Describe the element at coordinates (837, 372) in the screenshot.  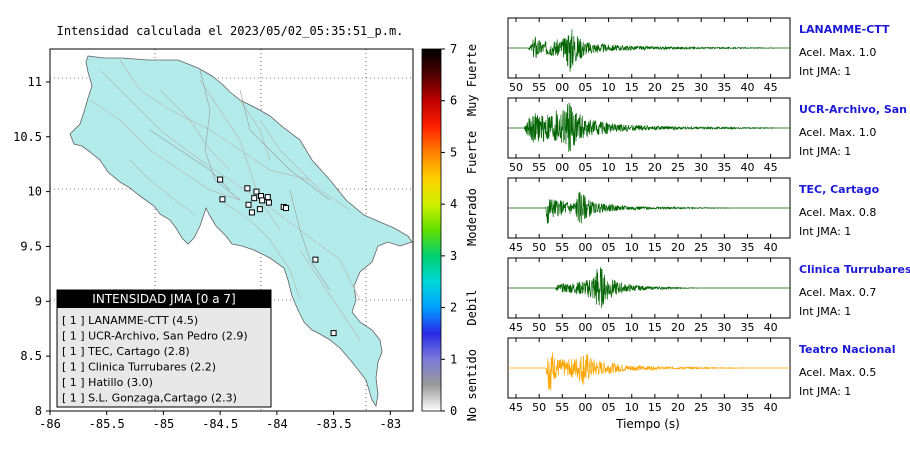
I see `max-acceleration: Acel. Max. 0.5` at that location.